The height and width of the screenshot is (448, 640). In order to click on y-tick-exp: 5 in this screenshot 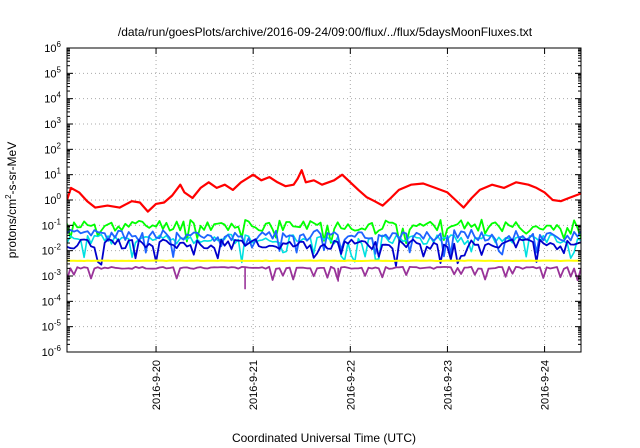, I will do `click(59, 69)`.